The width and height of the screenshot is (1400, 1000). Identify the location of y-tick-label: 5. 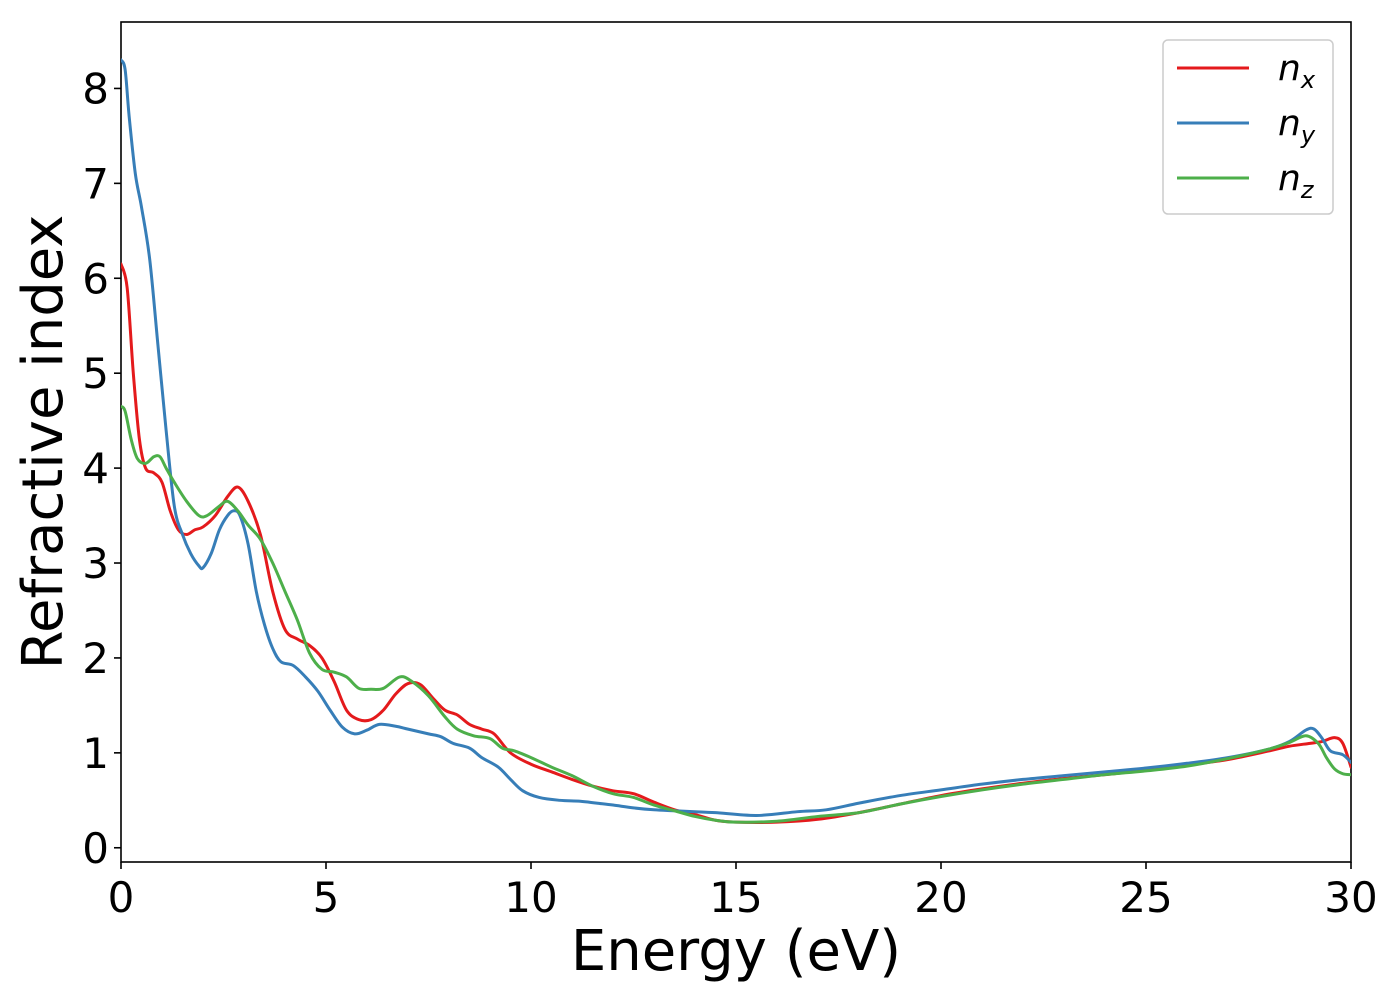
(95, 373).